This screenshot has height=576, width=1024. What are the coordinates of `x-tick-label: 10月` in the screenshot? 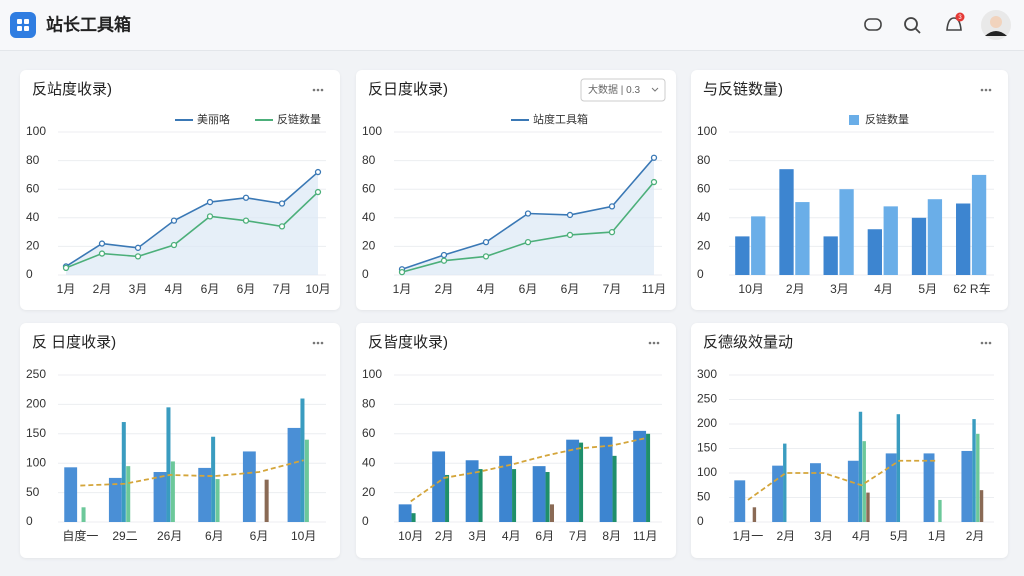 It's located at (750, 289).